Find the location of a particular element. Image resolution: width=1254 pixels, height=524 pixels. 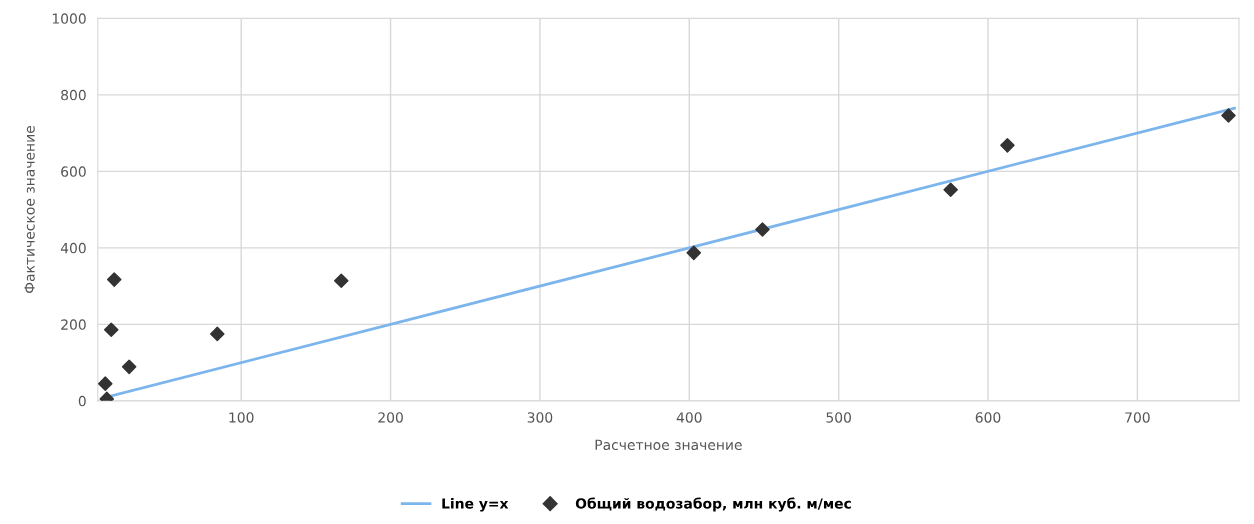

x-tick-label: 600 is located at coordinates (988, 417).